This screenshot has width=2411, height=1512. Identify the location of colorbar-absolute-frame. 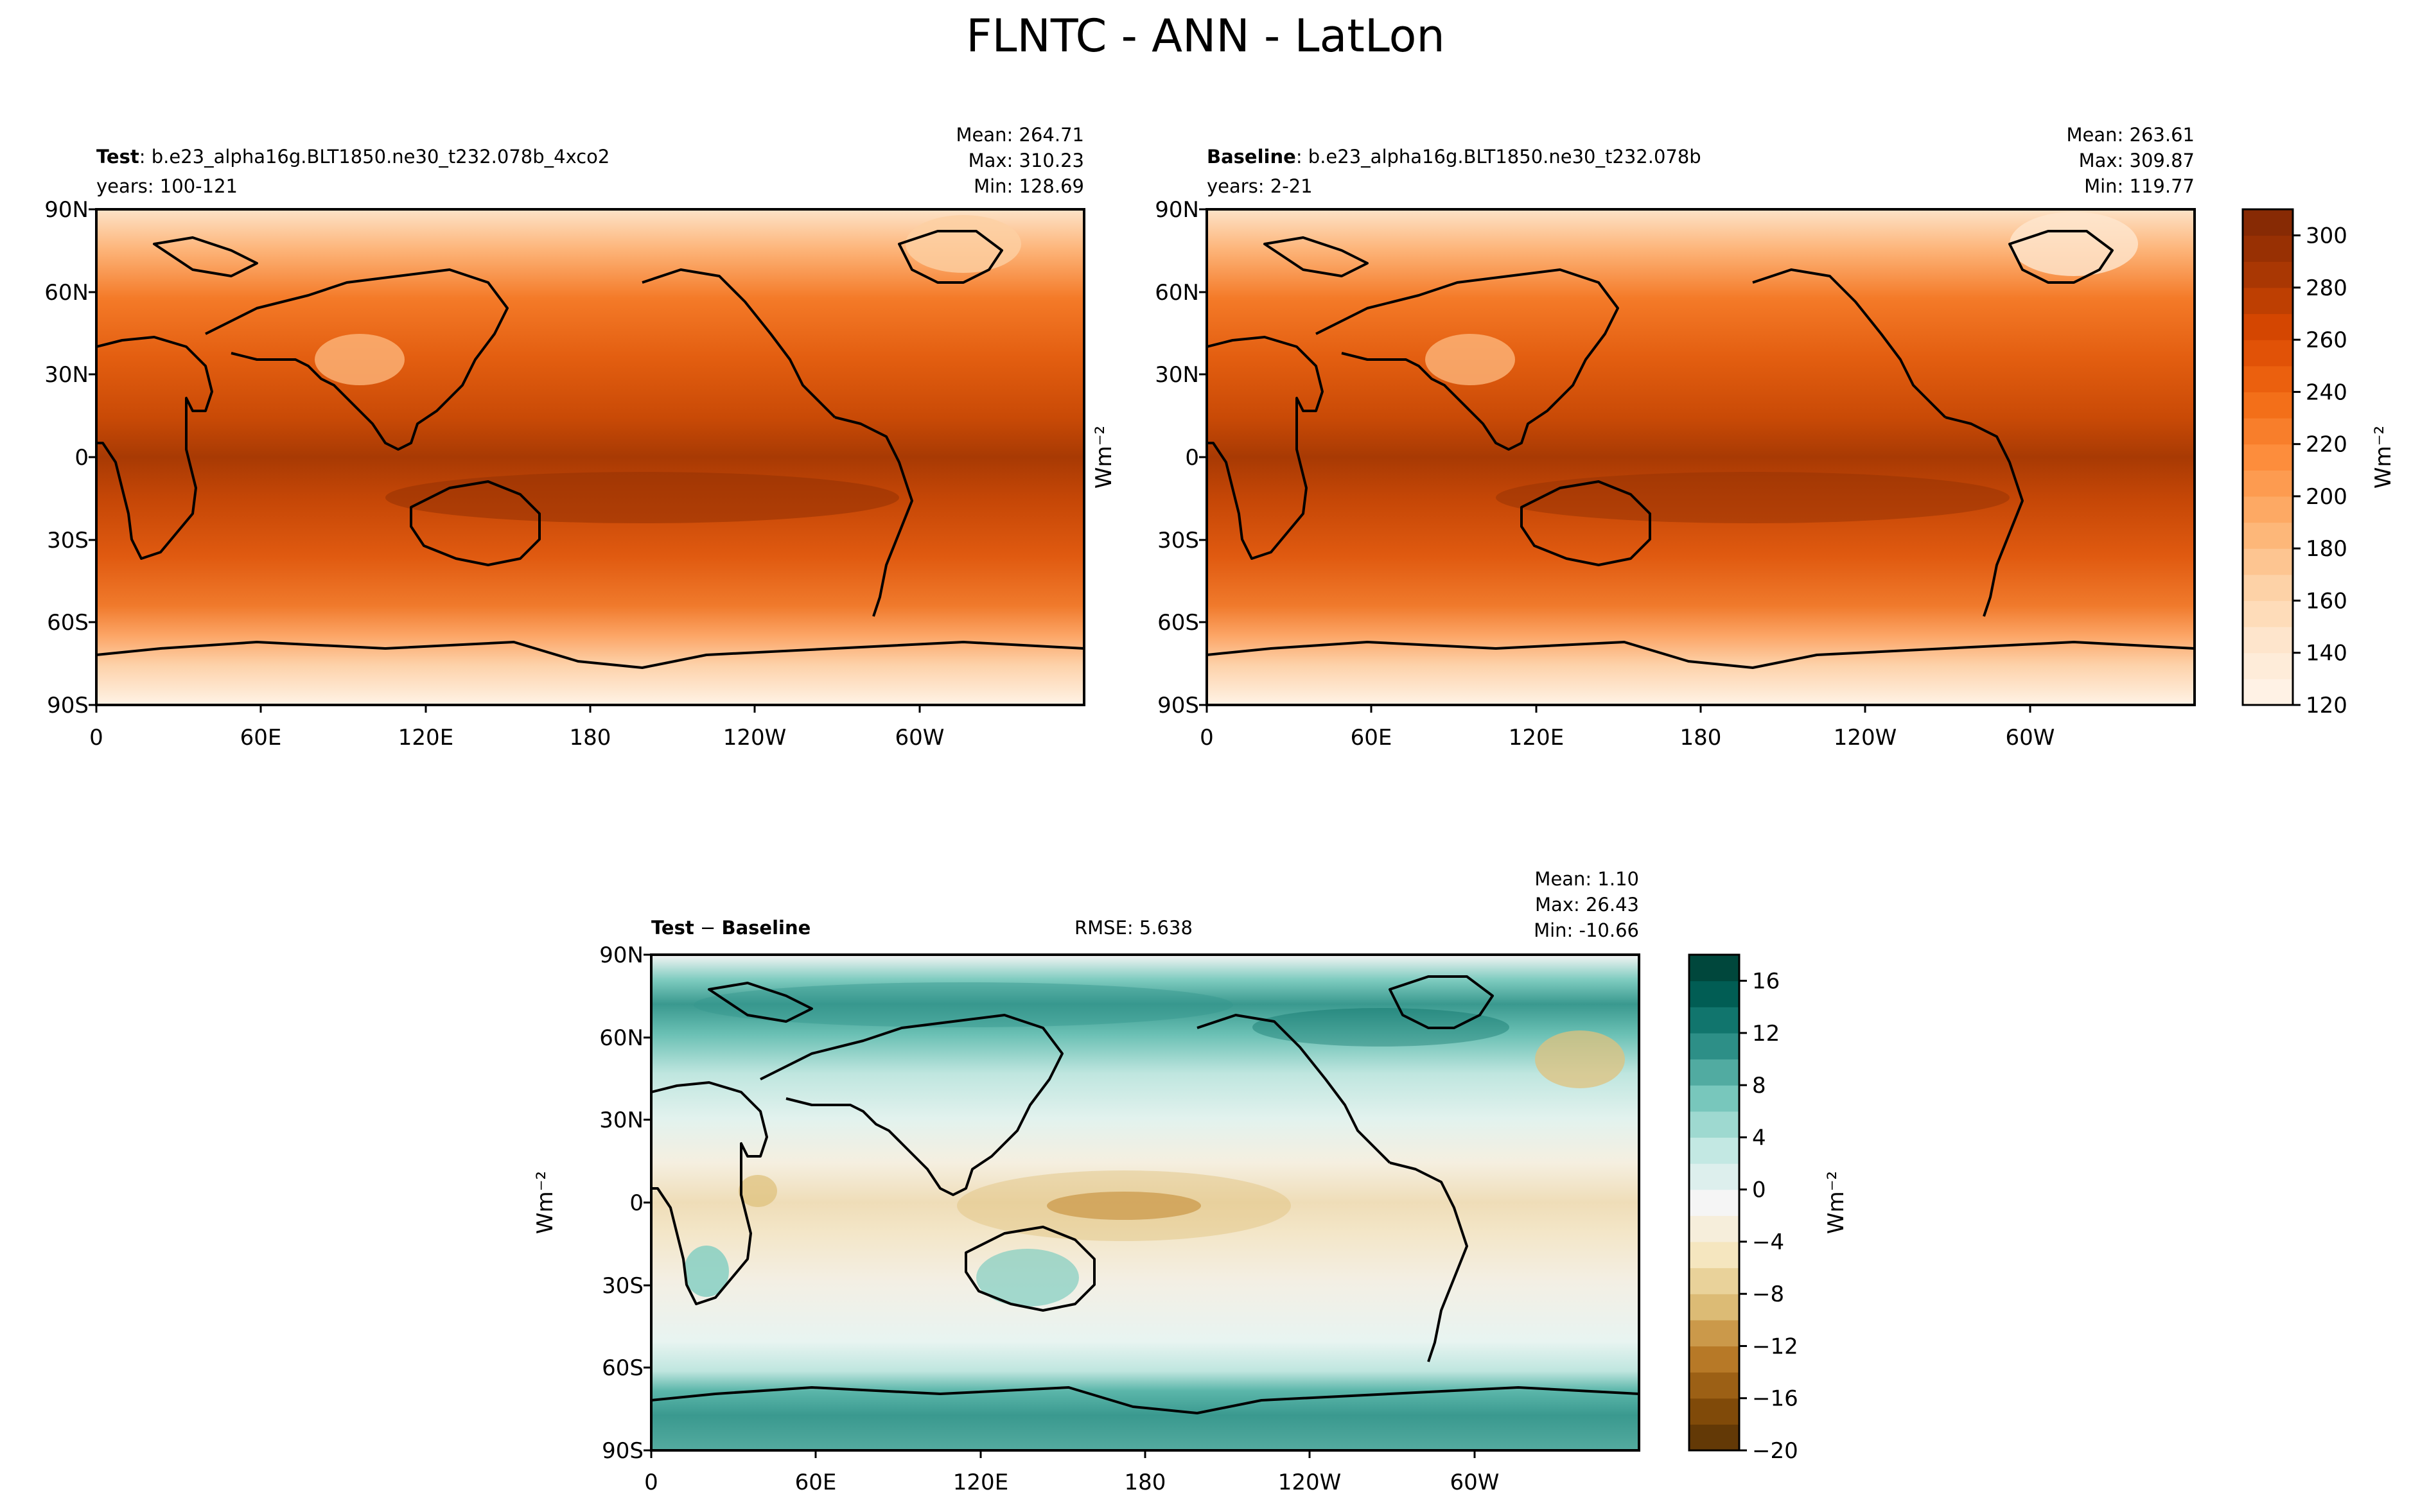
(2267, 457).